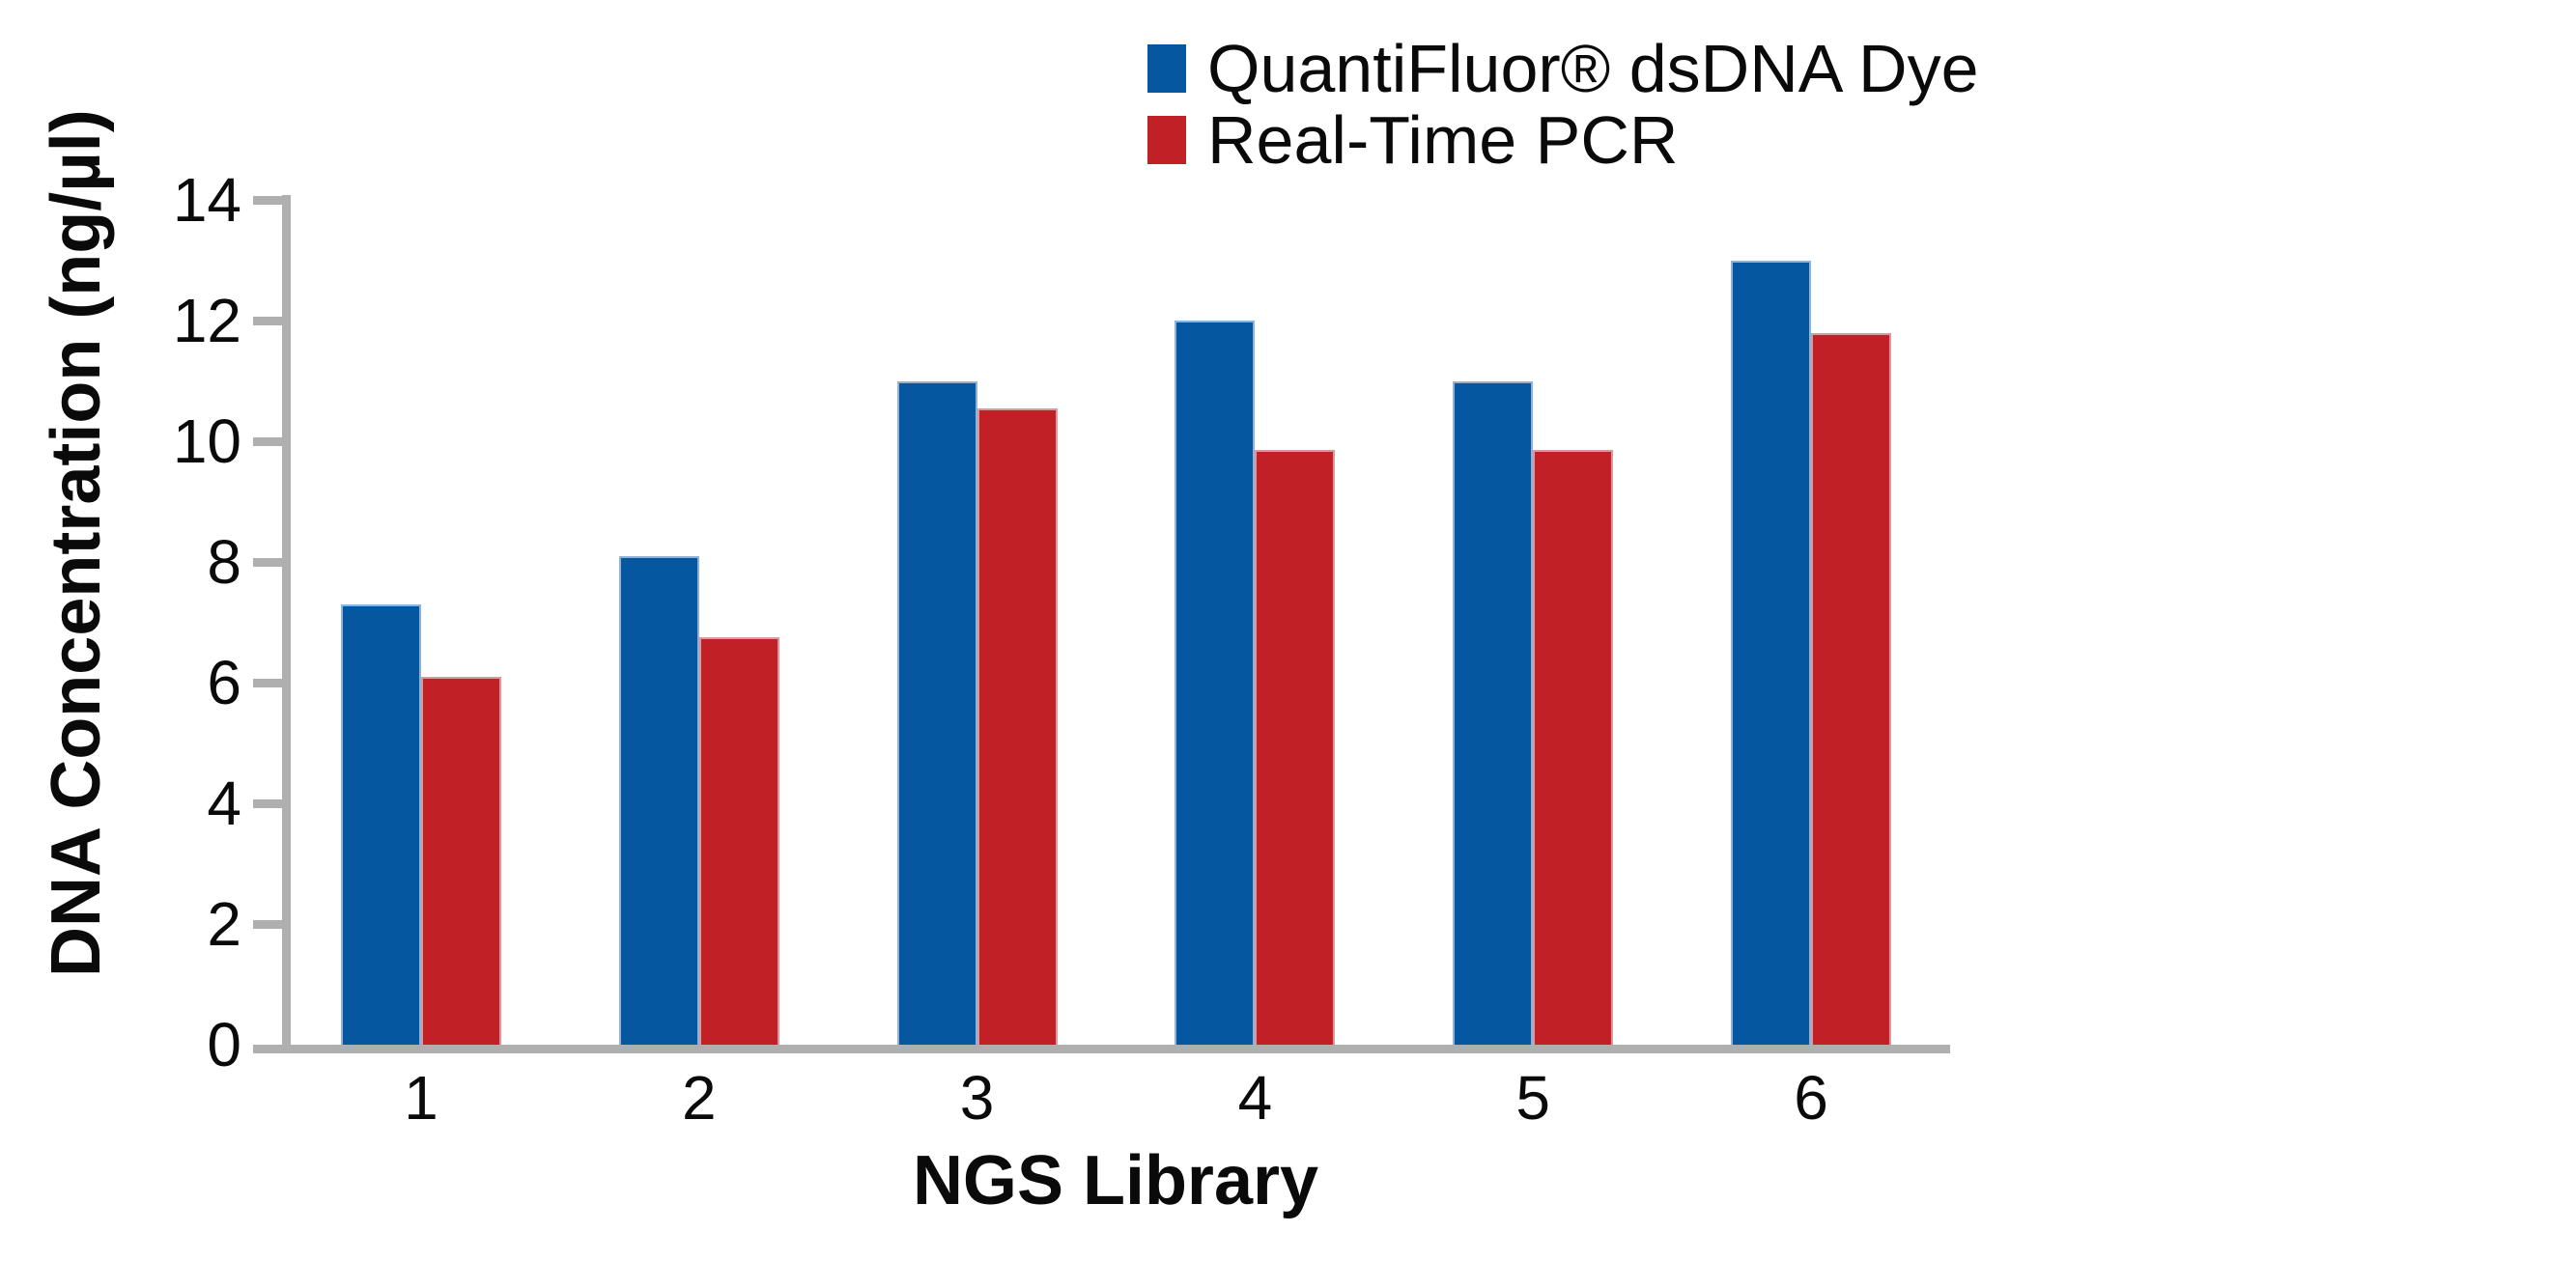  What do you see at coordinates (224, 1045) in the screenshot?
I see `y-tick-label-0: 0` at bounding box center [224, 1045].